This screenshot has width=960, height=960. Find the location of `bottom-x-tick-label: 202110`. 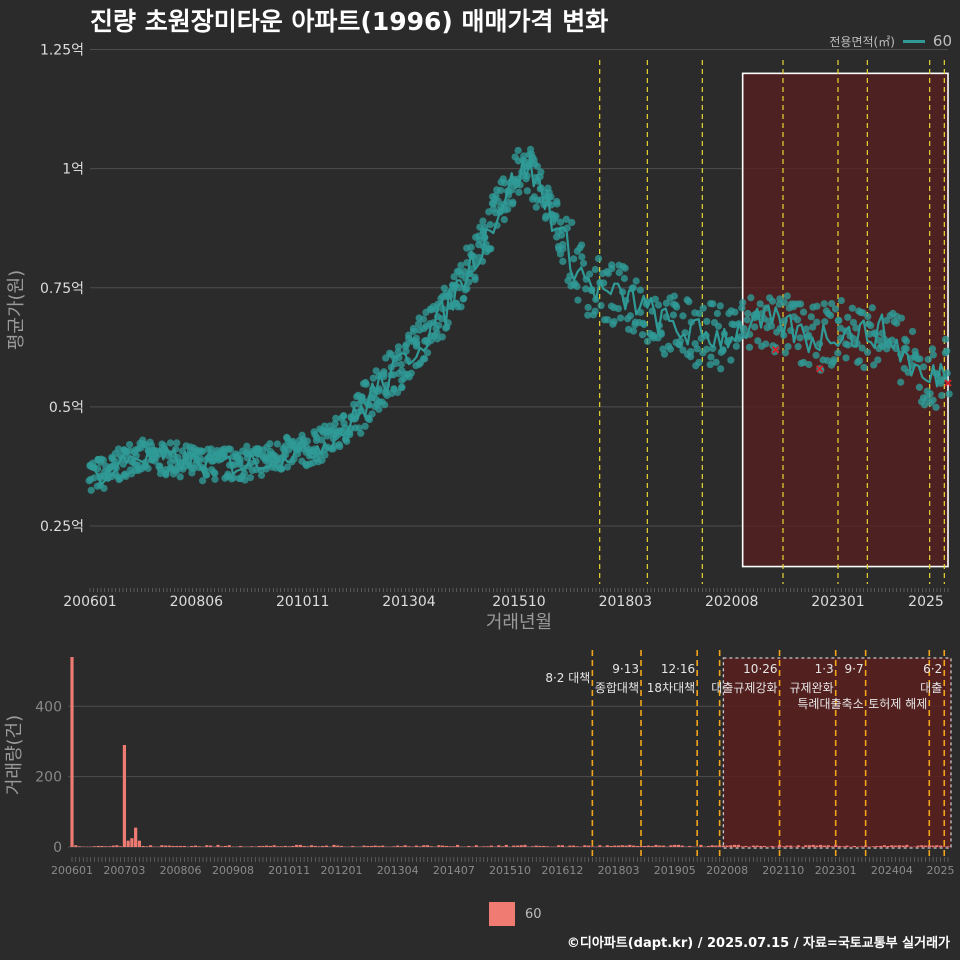

bottom-x-tick-label: 202110 is located at coordinates (783, 870).